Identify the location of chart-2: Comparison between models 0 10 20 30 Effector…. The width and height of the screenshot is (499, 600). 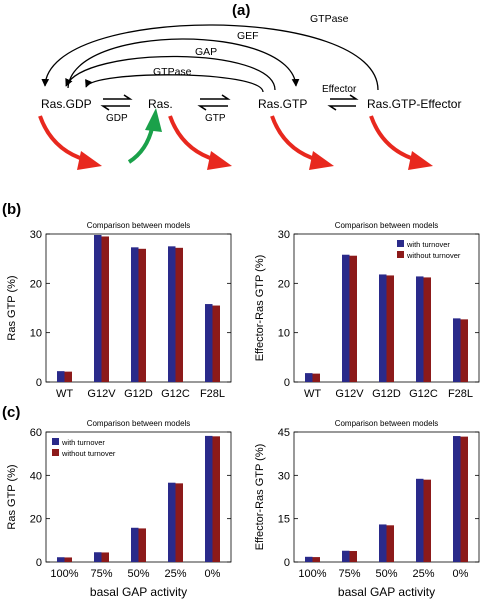
(367, 310).